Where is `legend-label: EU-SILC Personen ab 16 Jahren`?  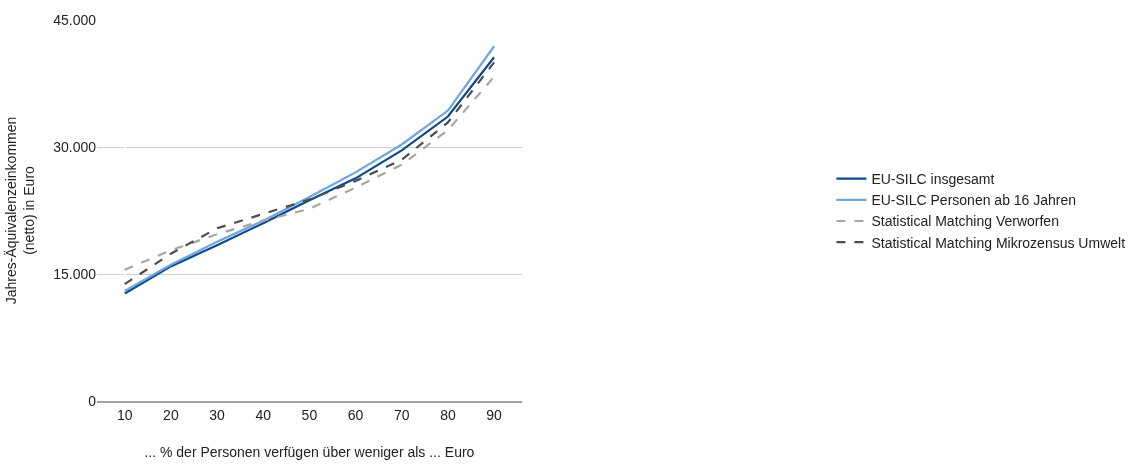
legend-label: EU-SILC Personen ab 16 Jahren is located at coordinates (974, 200).